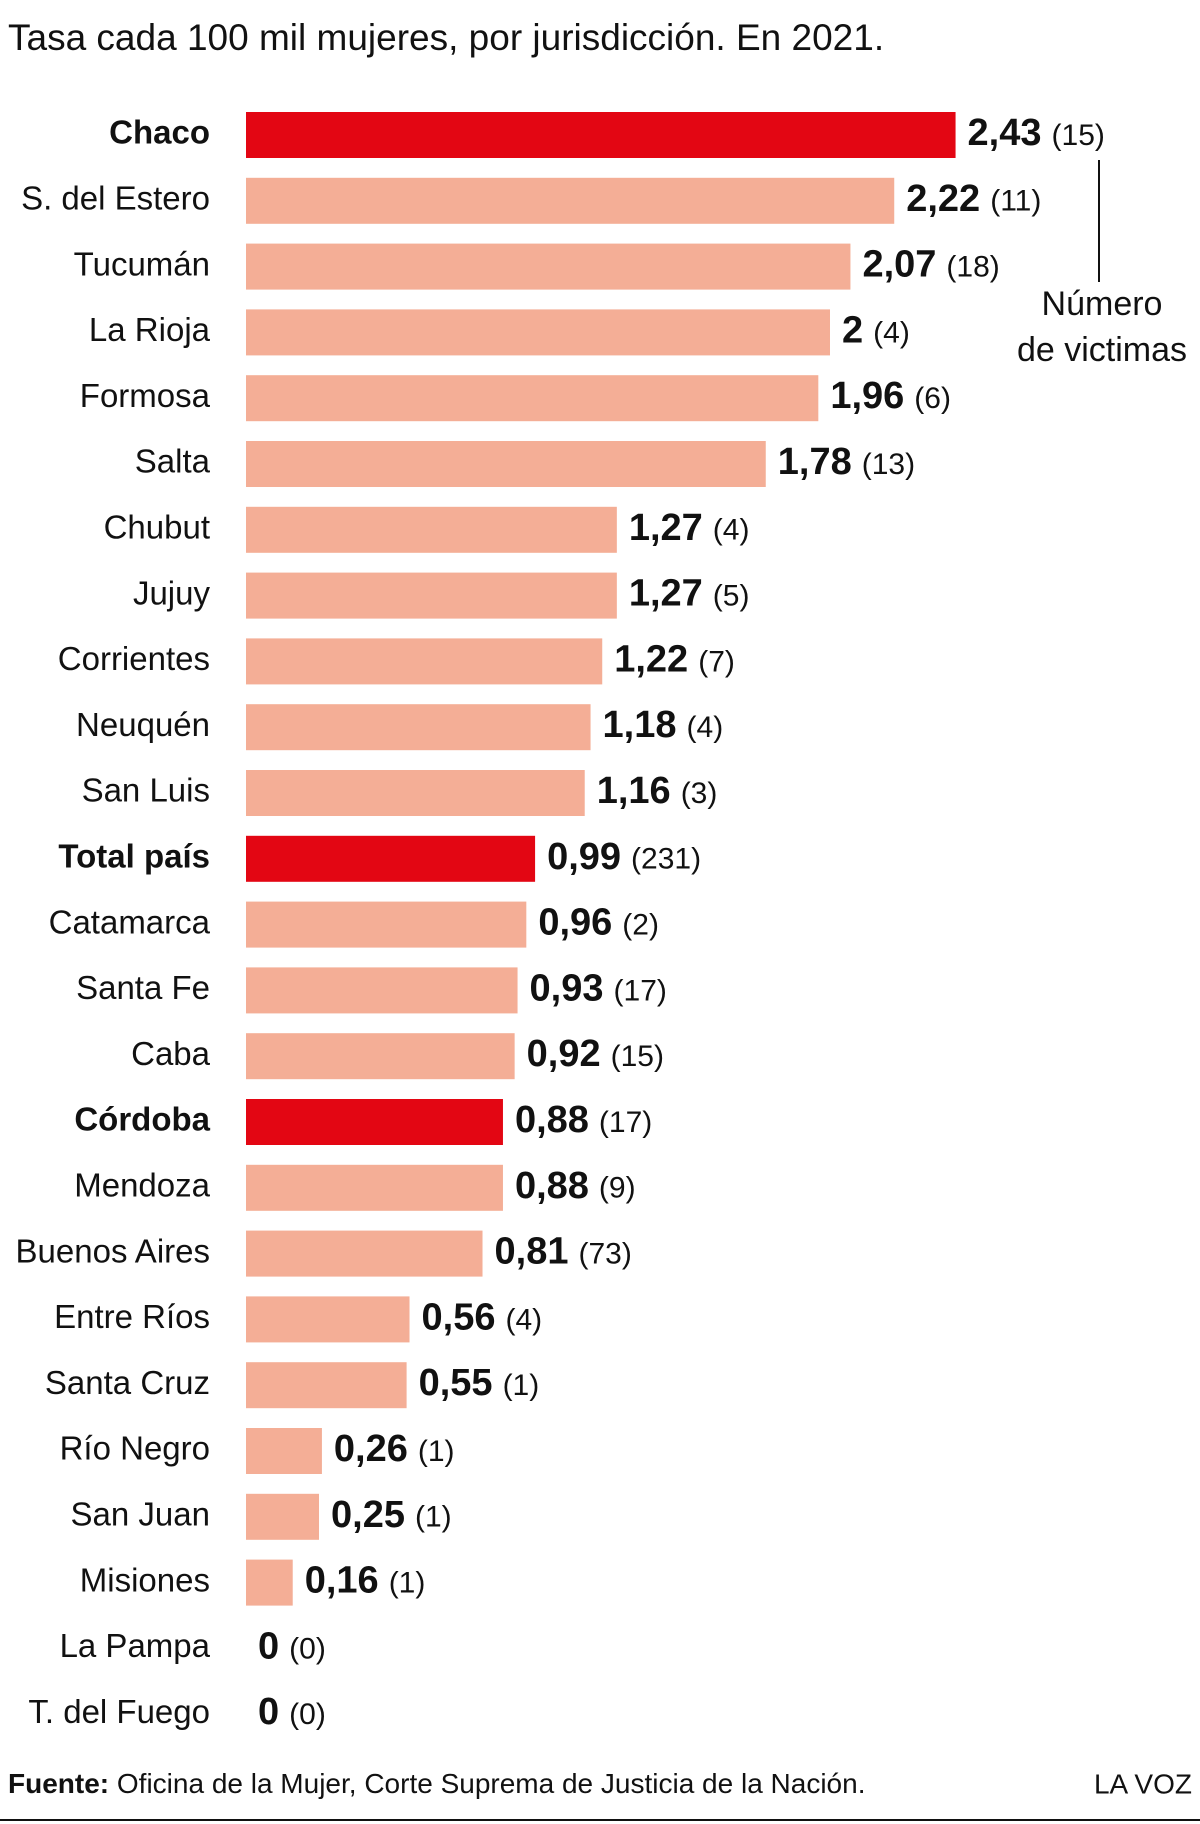  Describe the element at coordinates (852, 330) in the screenshot. I see `value-label: 2` at that location.